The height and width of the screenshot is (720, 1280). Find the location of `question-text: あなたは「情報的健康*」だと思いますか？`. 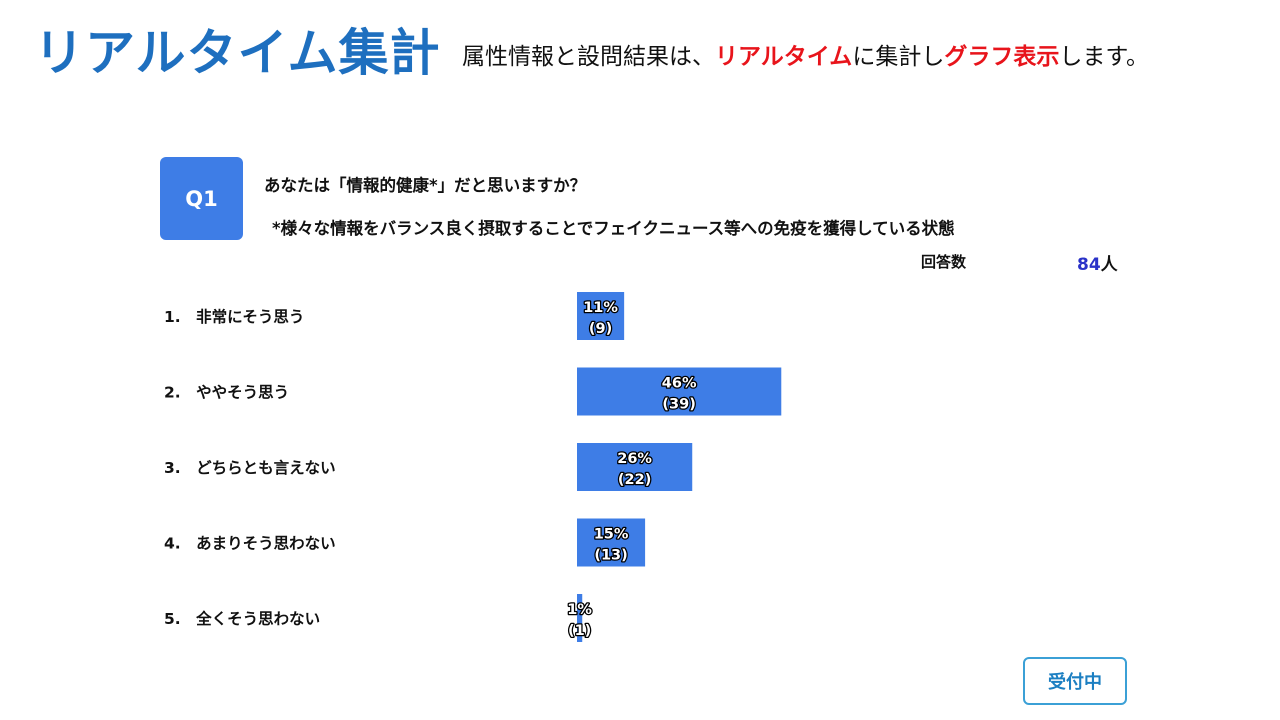

question-text: あなたは「情報的健康*」だと思いますか？ is located at coordinates (425, 185).